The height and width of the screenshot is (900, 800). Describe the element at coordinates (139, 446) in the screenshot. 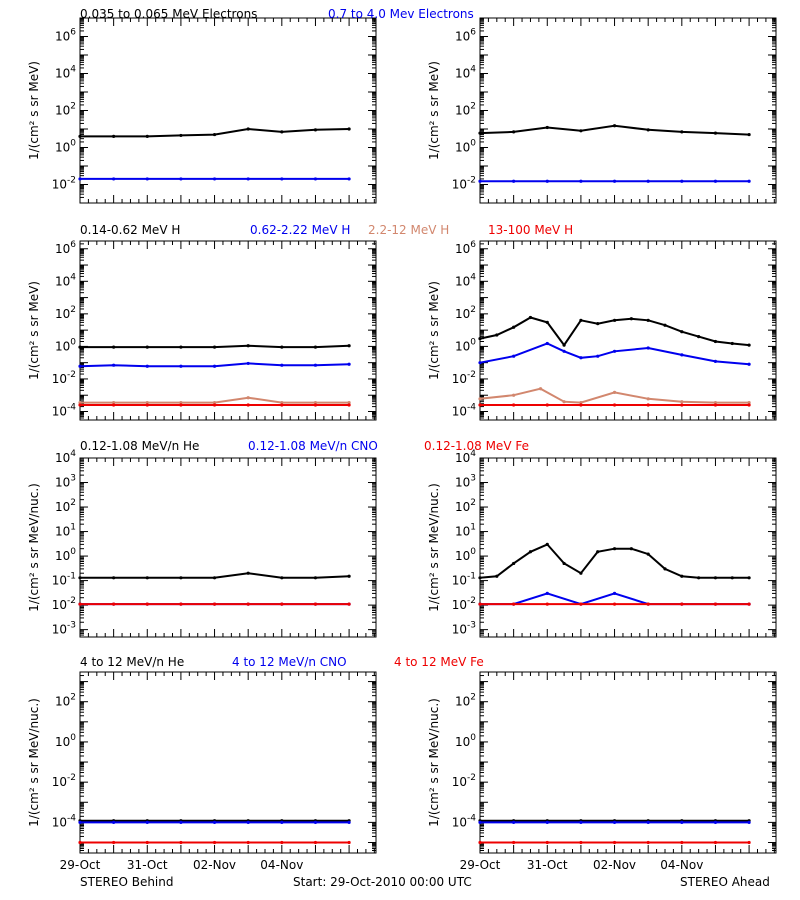

I see `legend-heavy-low-0: 0.12-1.08 MeV/n He` at that location.